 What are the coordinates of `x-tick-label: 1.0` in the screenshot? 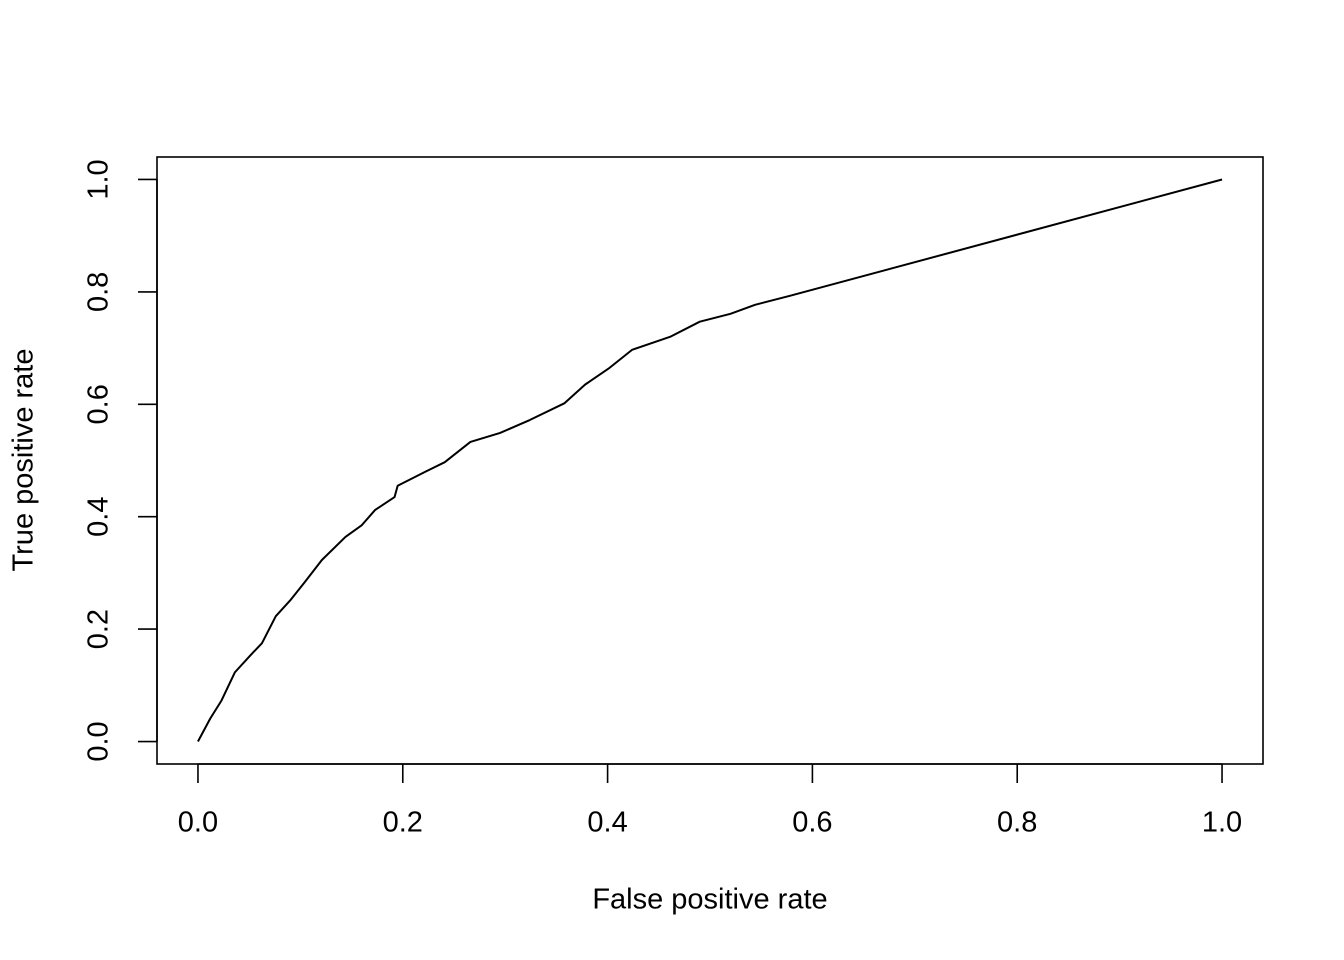 It's located at (1222, 823).